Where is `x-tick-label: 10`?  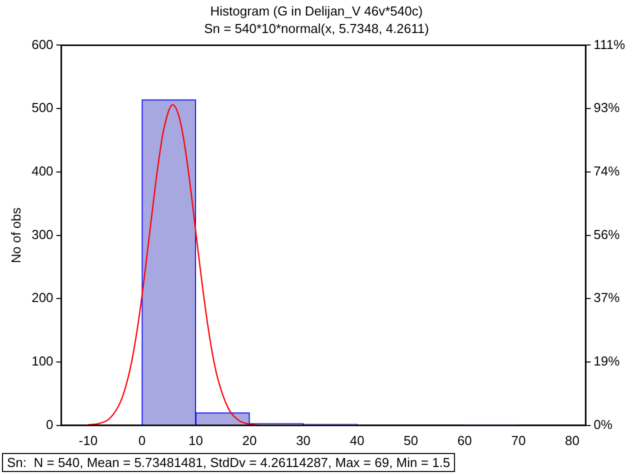 x-tick-label: 10 is located at coordinates (195, 440).